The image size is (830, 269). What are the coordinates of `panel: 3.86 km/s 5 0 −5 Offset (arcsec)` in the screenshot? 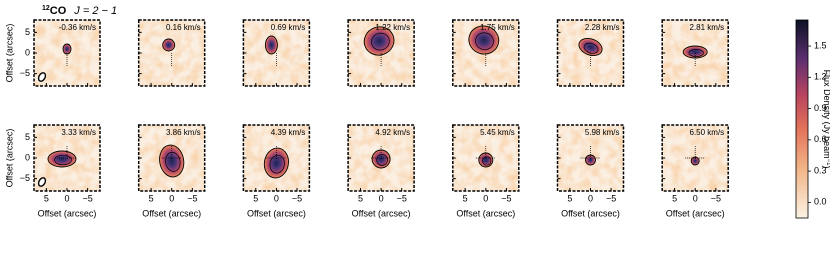 It's located at (171, 171).